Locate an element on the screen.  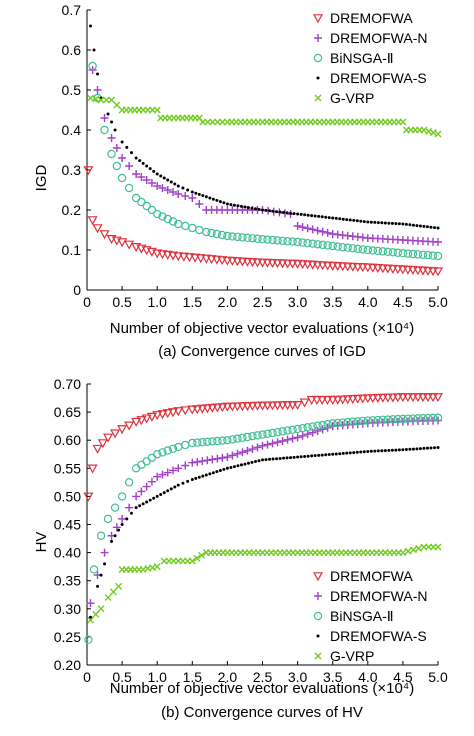
legend-marker-binsga is located at coordinates (318, 58).